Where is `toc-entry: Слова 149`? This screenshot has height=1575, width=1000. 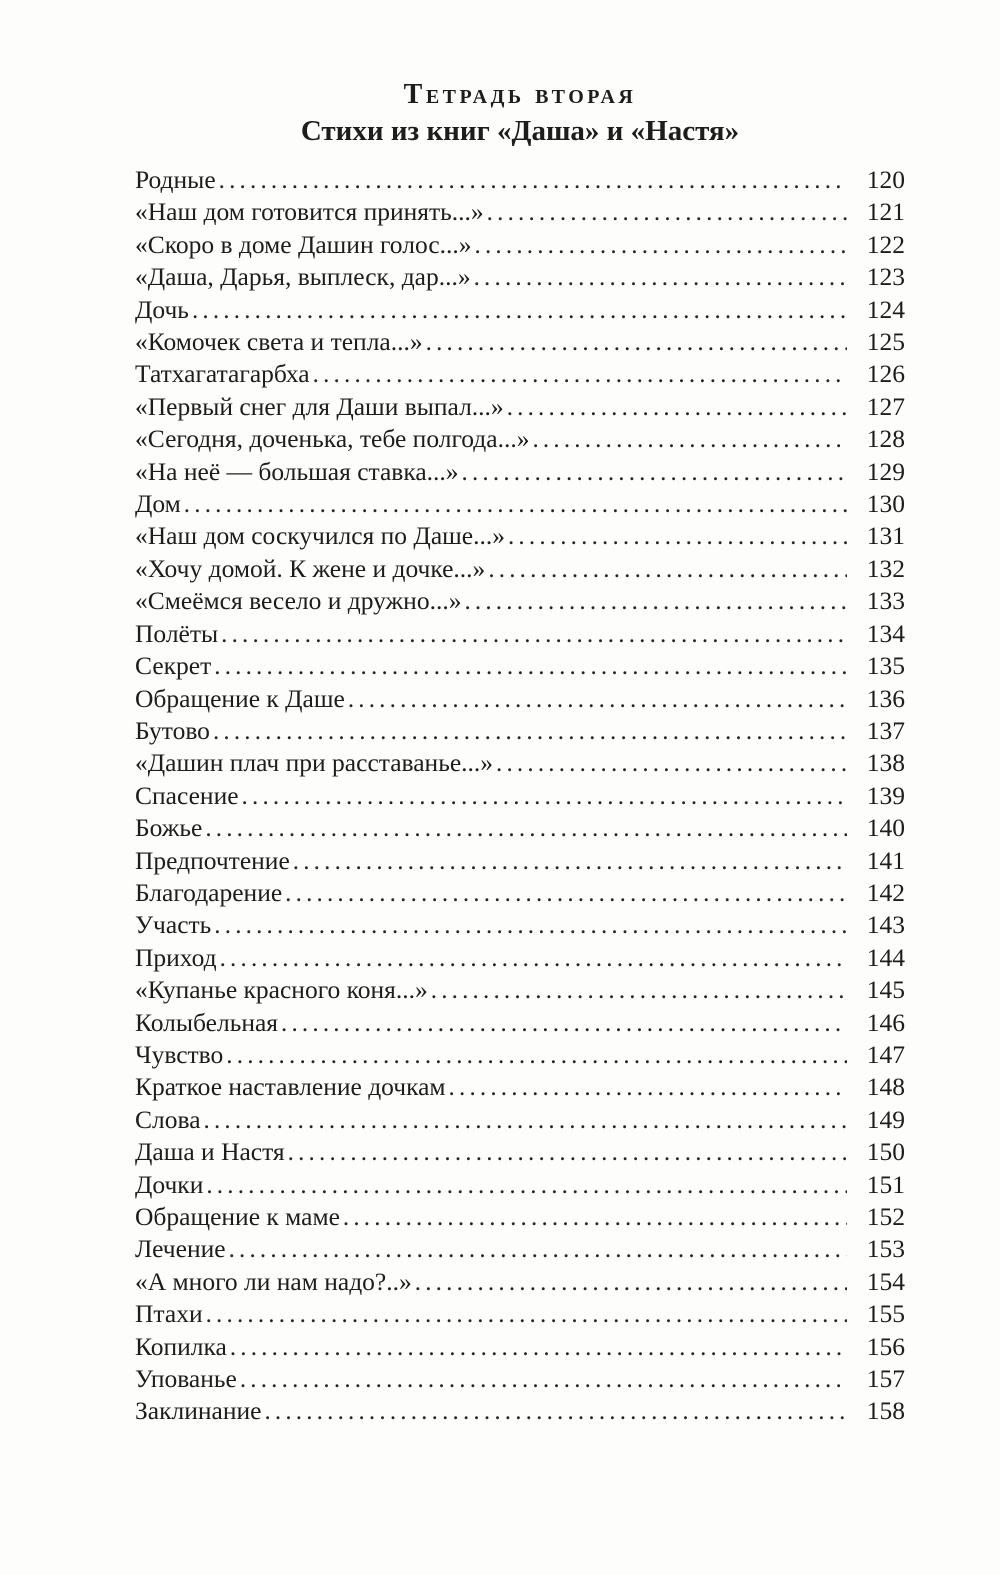
toc-entry: Слова 149 is located at coordinates (520, 1120).